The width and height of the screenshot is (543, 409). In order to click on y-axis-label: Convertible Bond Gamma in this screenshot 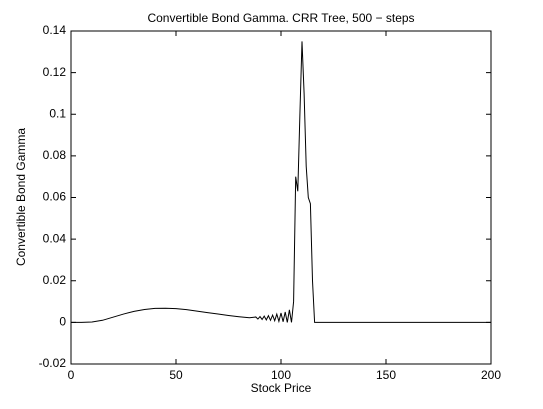, I will do `click(21, 197)`.